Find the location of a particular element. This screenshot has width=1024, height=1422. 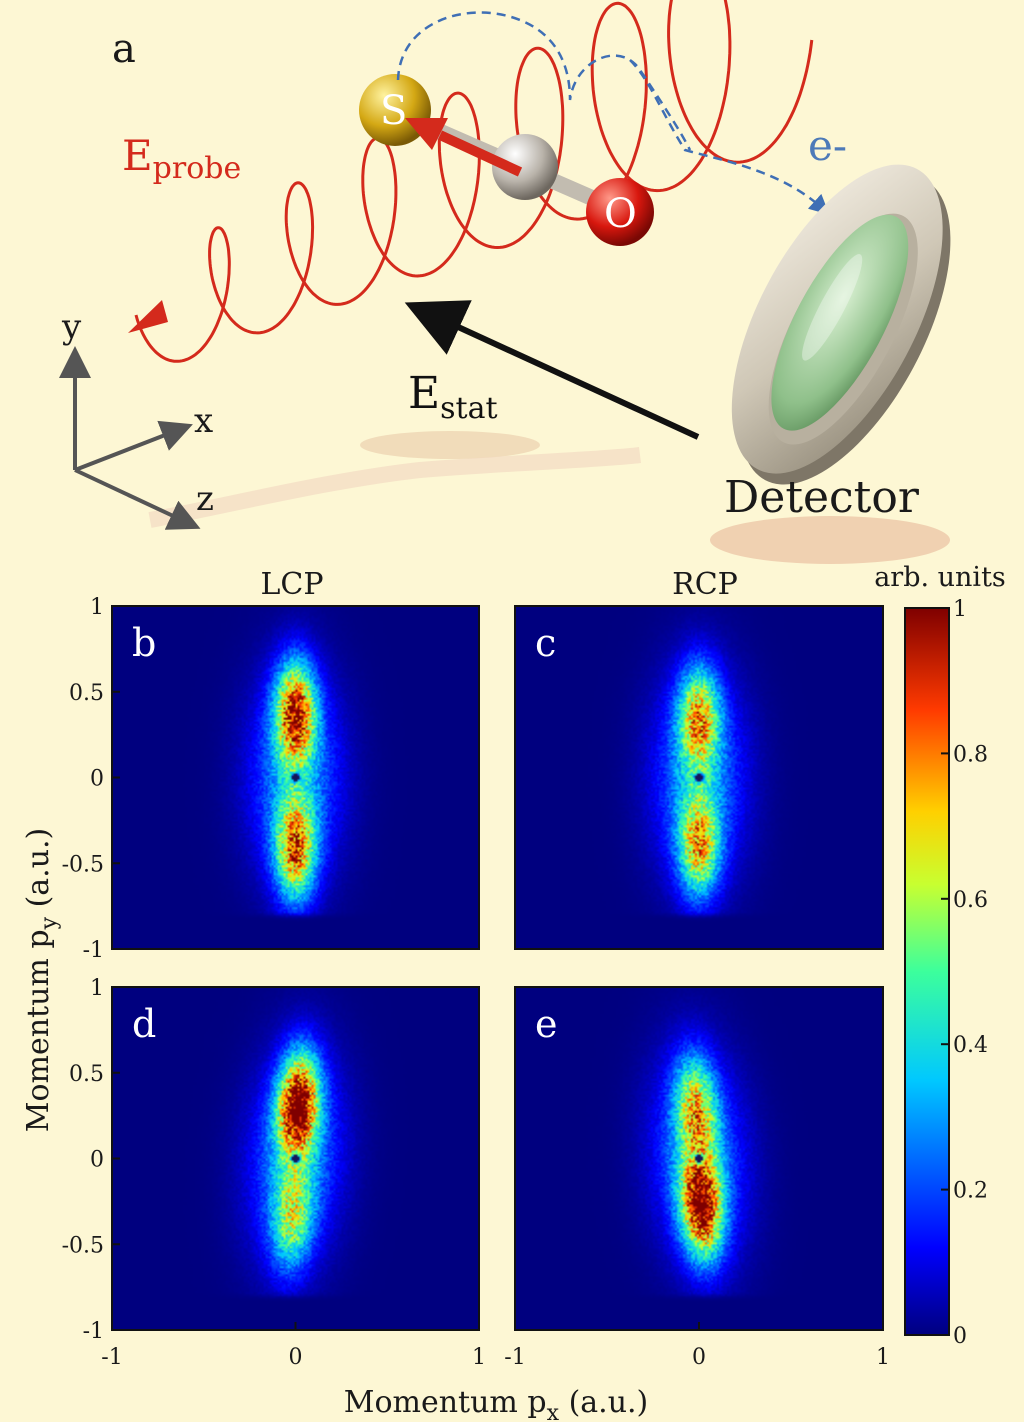

heatmap-panel-b: b 1 0.5 0 -0.5 -1 is located at coordinates (271, 779).